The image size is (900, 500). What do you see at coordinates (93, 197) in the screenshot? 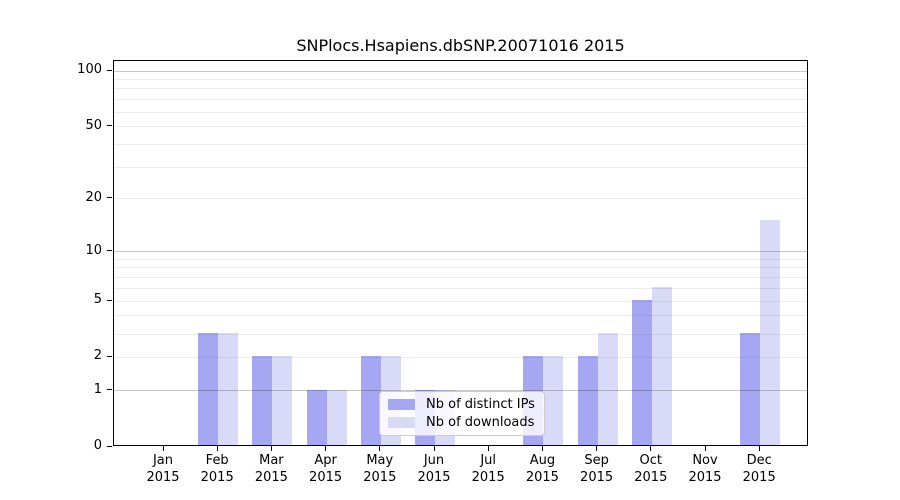
I see `y-tick-label-20: 20` at bounding box center [93, 197].